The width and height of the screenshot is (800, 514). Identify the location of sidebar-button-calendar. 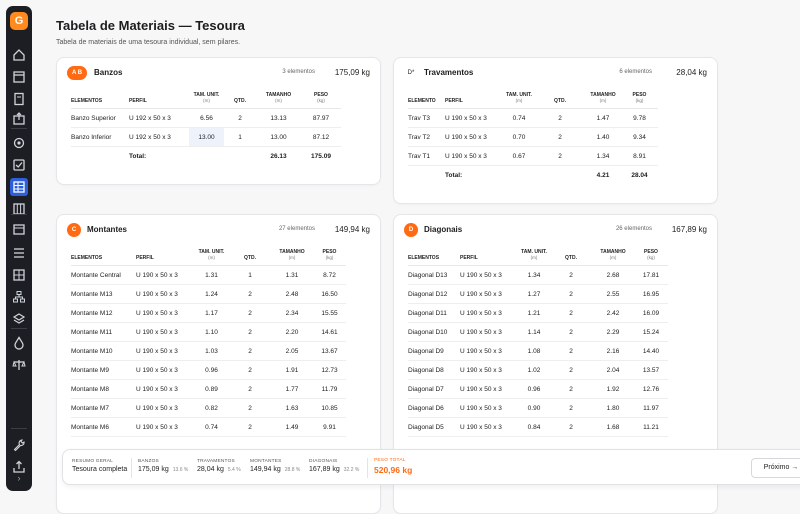
(19, 229).